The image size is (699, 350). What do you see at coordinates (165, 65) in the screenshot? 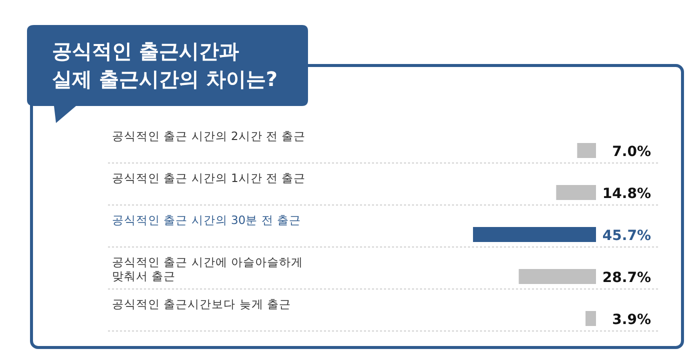
I see `text: 공식적인 출근시간과 실제 출근시간의 차이는?` at bounding box center [165, 65].